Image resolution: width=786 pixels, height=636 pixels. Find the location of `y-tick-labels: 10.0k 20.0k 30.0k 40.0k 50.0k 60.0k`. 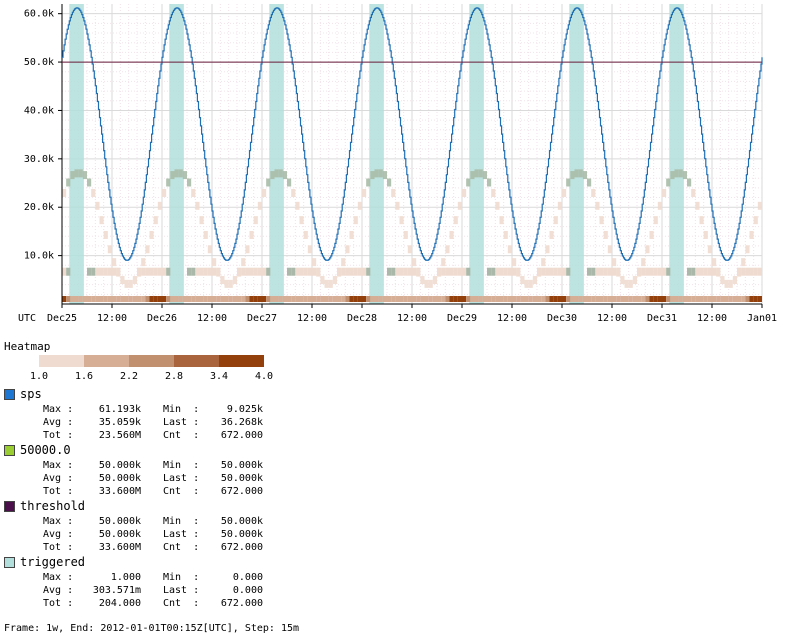

y-tick-labels: 10.0k 20.0k 30.0k 40.0k 50.0k 60.0k is located at coordinates (43, 135).